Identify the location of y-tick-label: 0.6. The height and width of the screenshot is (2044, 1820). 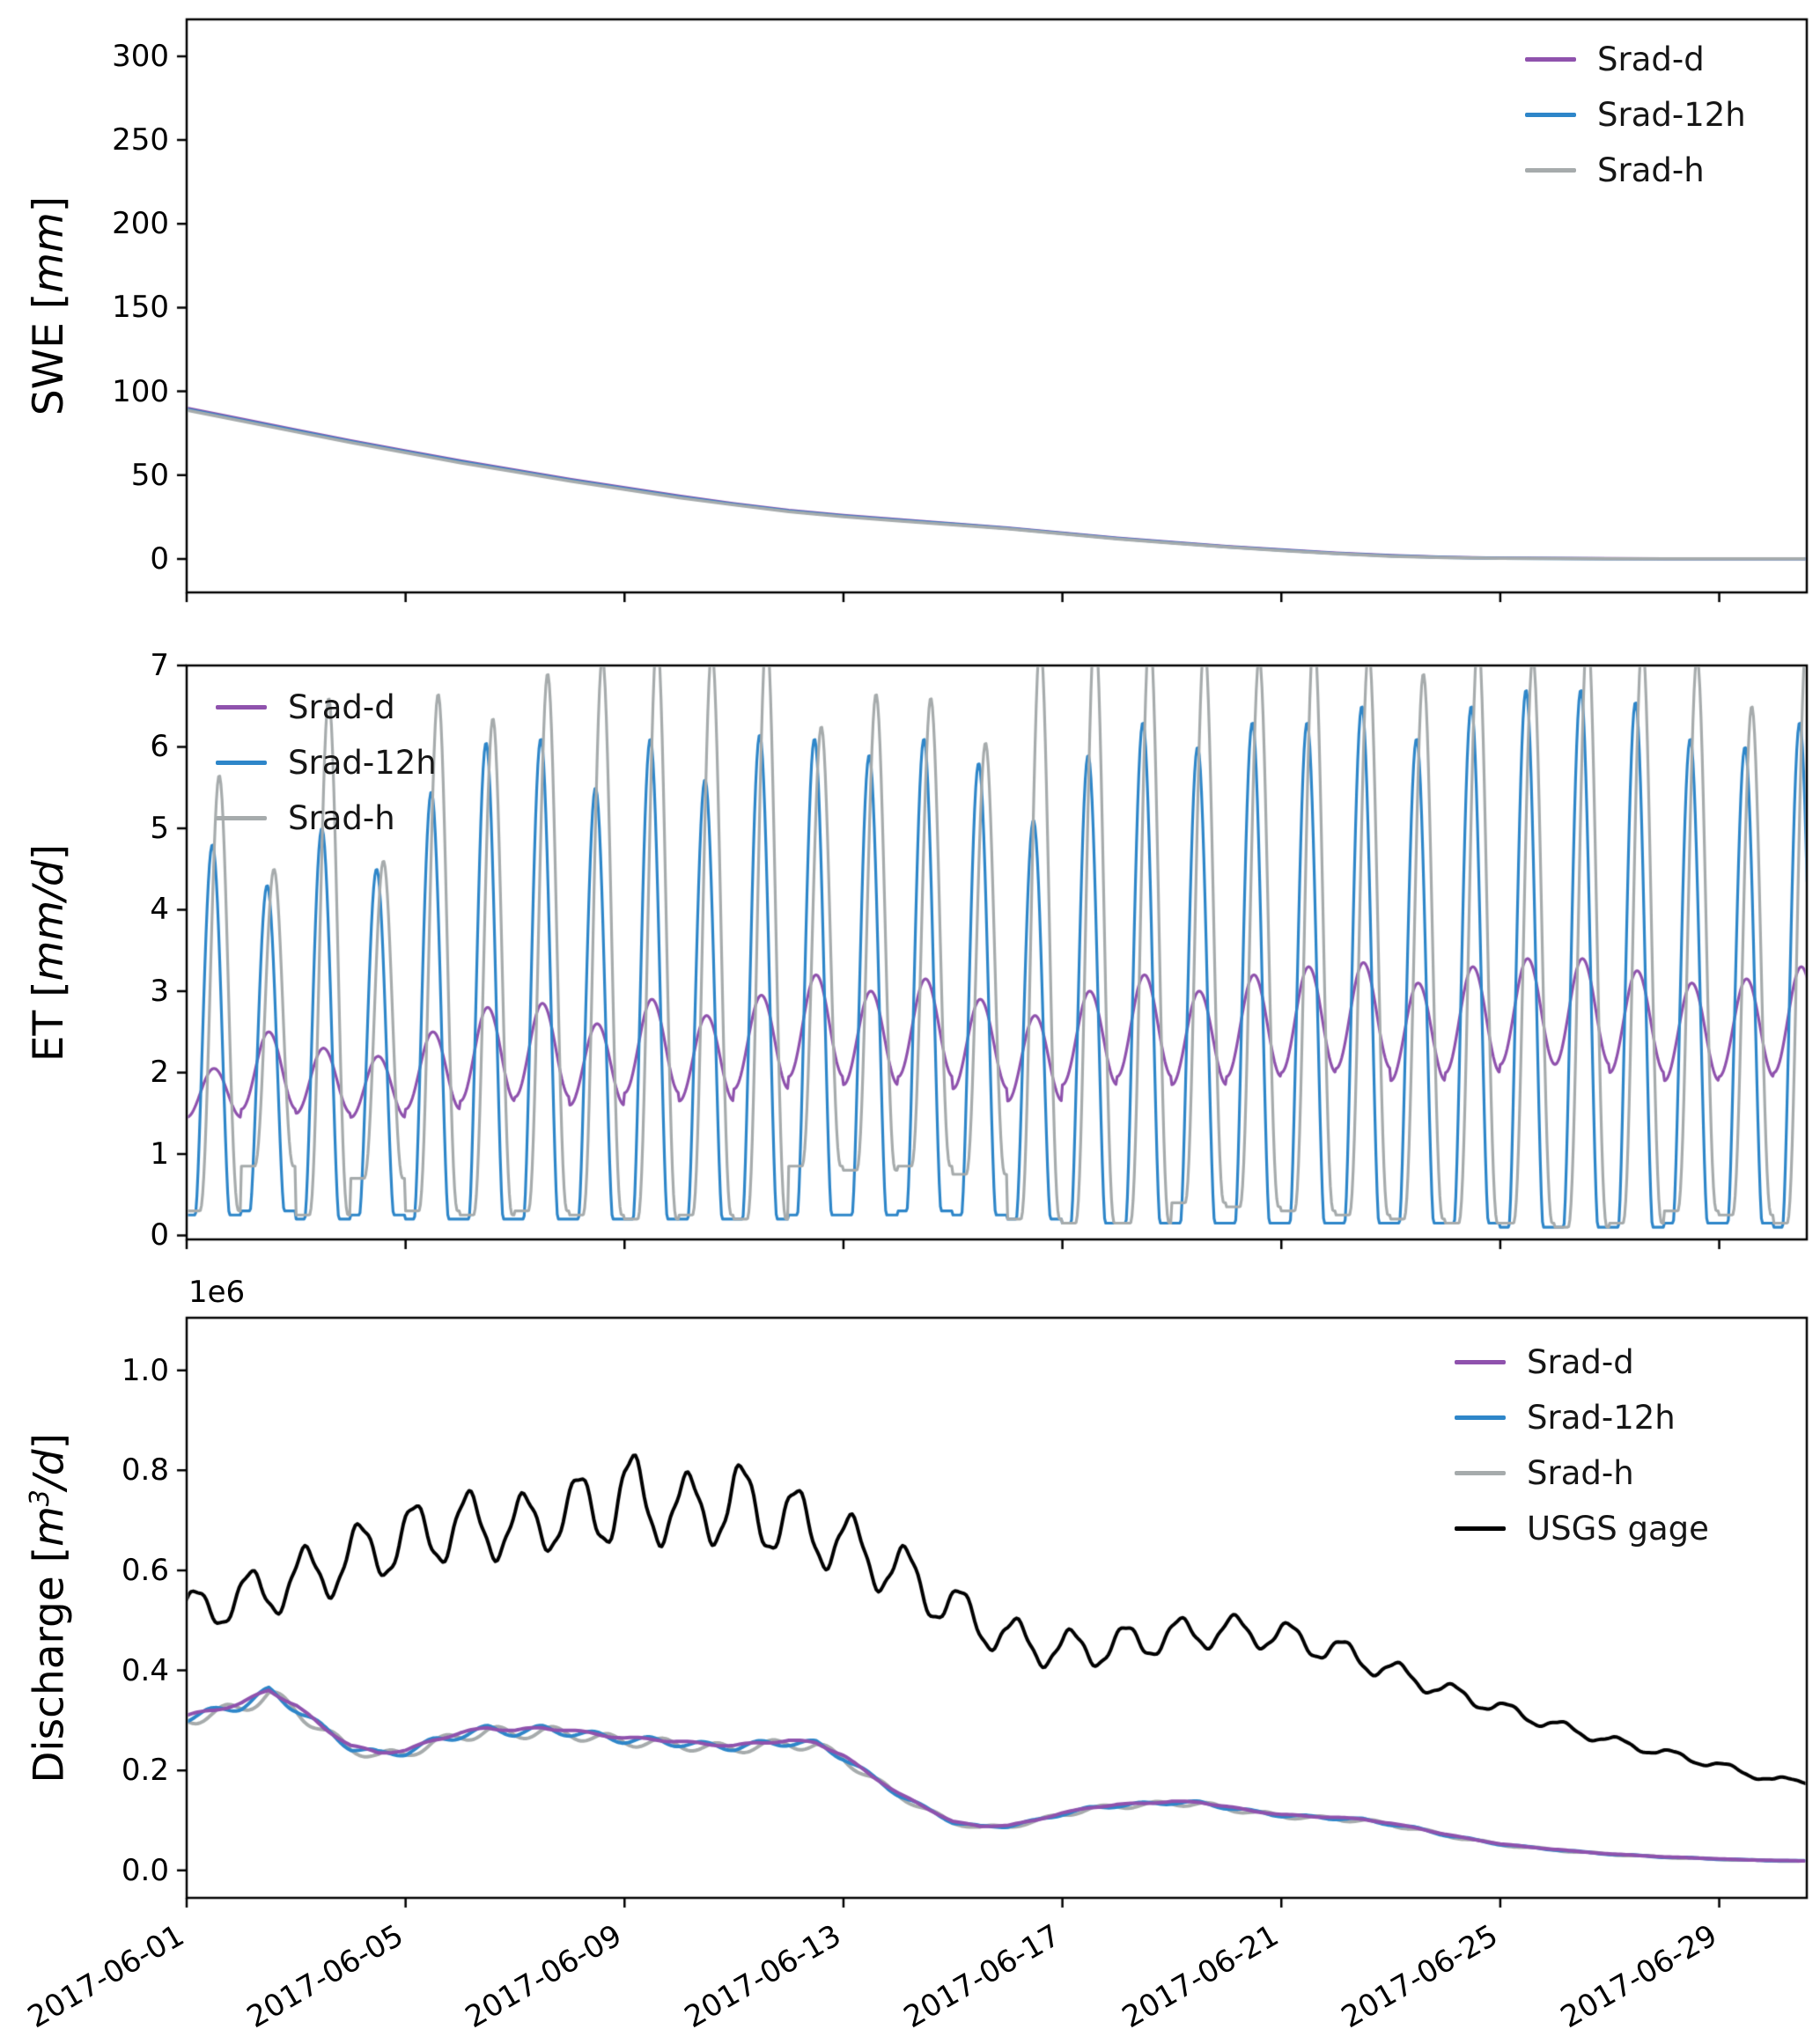
(145, 1570).